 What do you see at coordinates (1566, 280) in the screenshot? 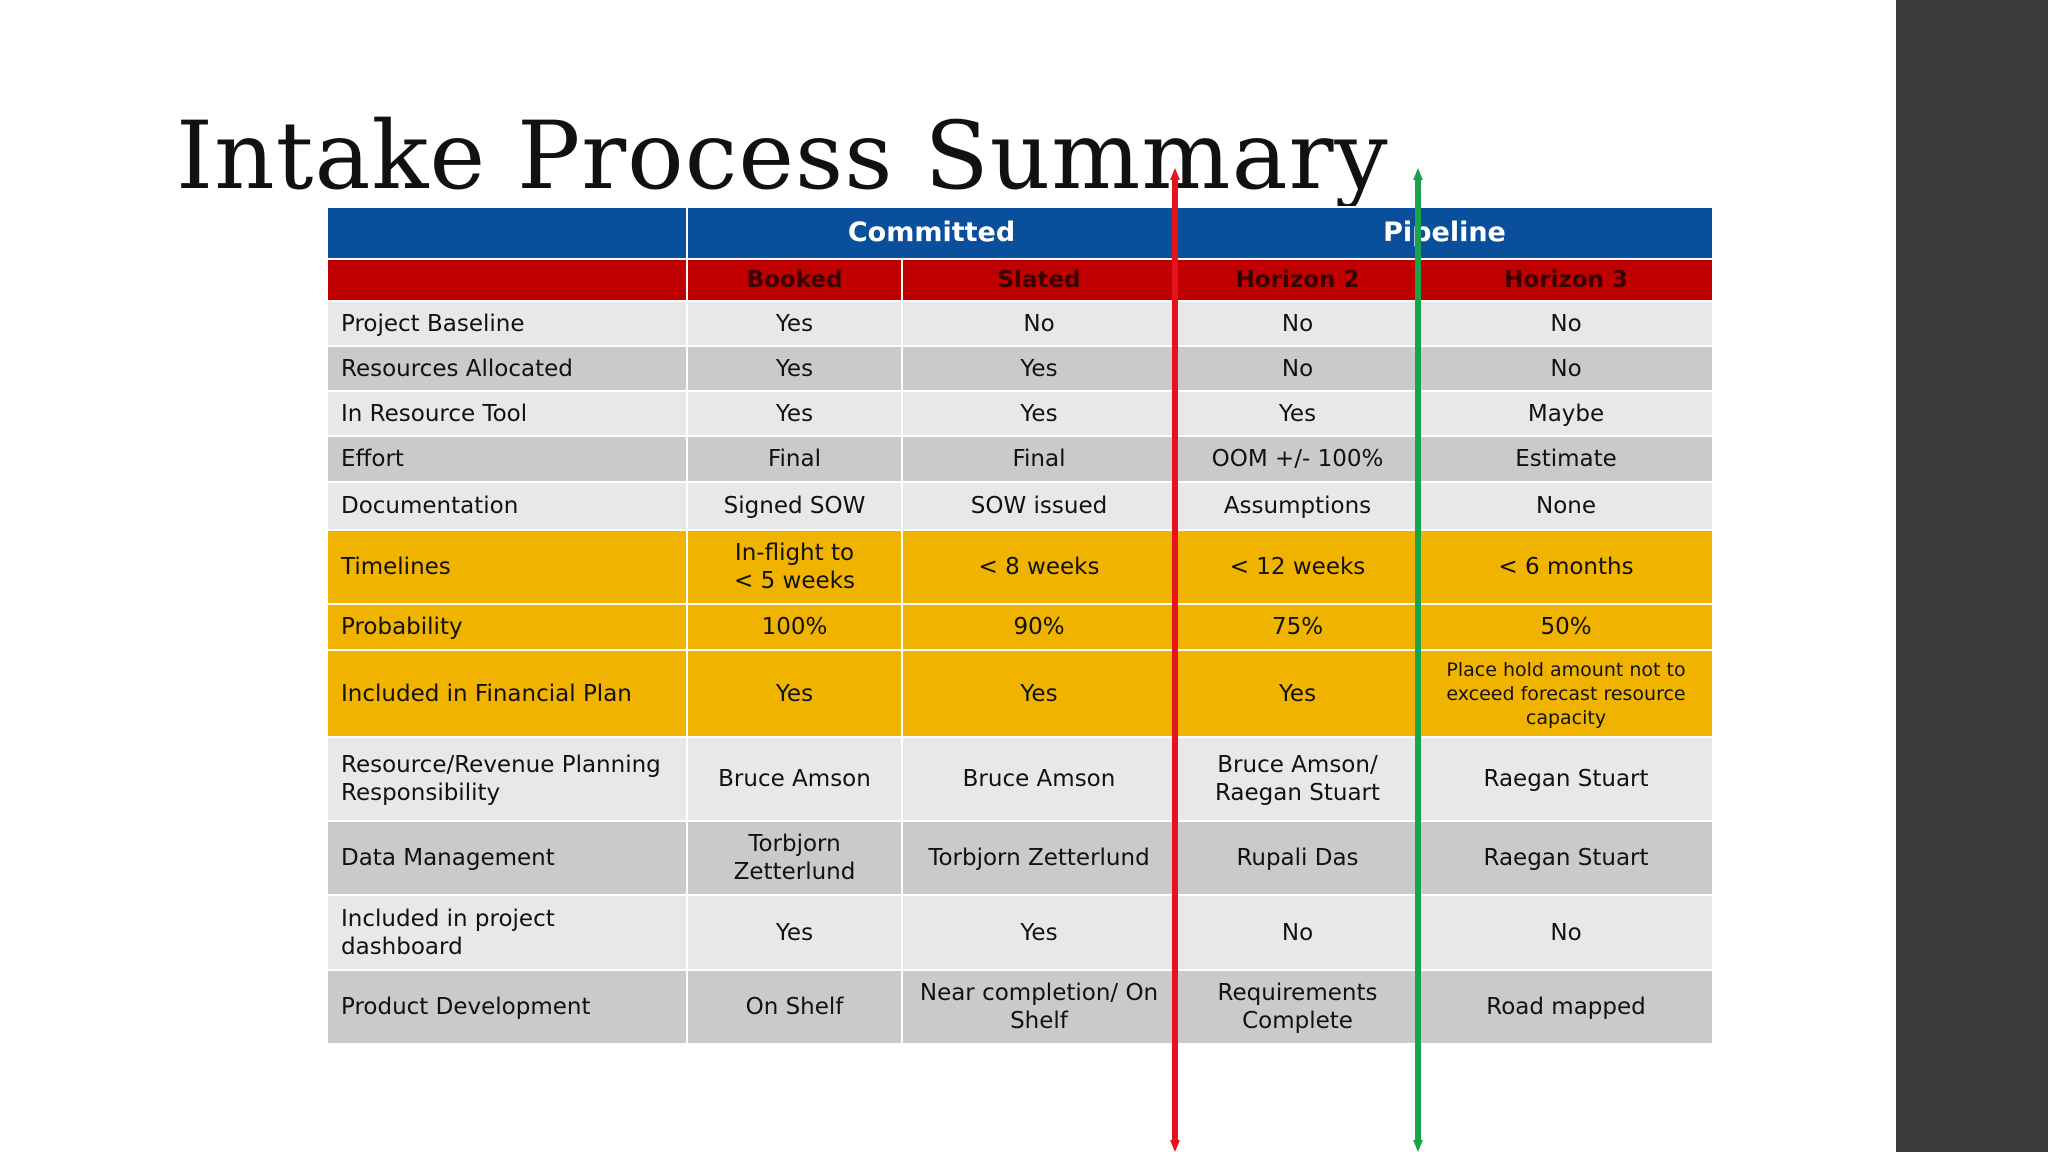
I see `column-header: Horizon 3` at bounding box center [1566, 280].